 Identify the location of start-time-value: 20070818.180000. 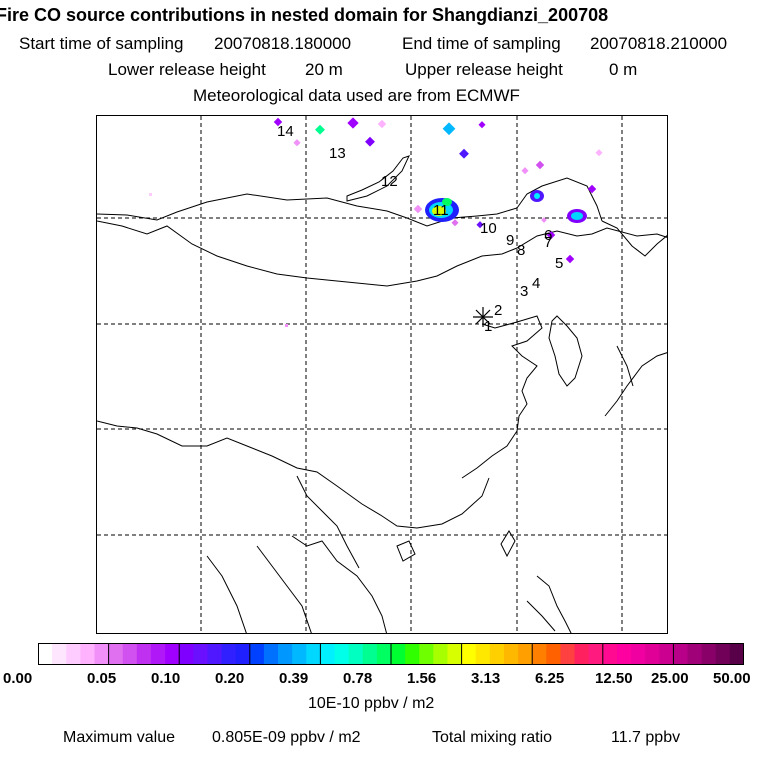
(283, 43).